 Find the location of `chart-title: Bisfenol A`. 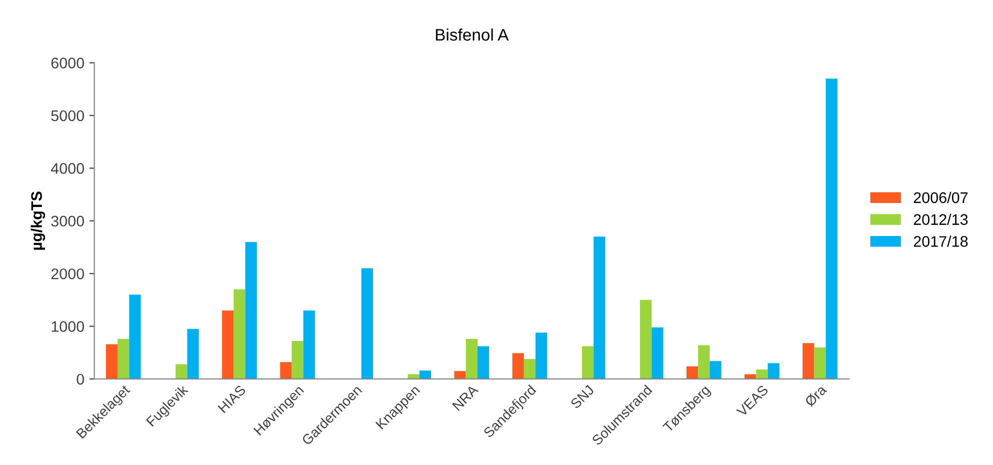

chart-title: Bisfenol A is located at coordinates (472, 34).